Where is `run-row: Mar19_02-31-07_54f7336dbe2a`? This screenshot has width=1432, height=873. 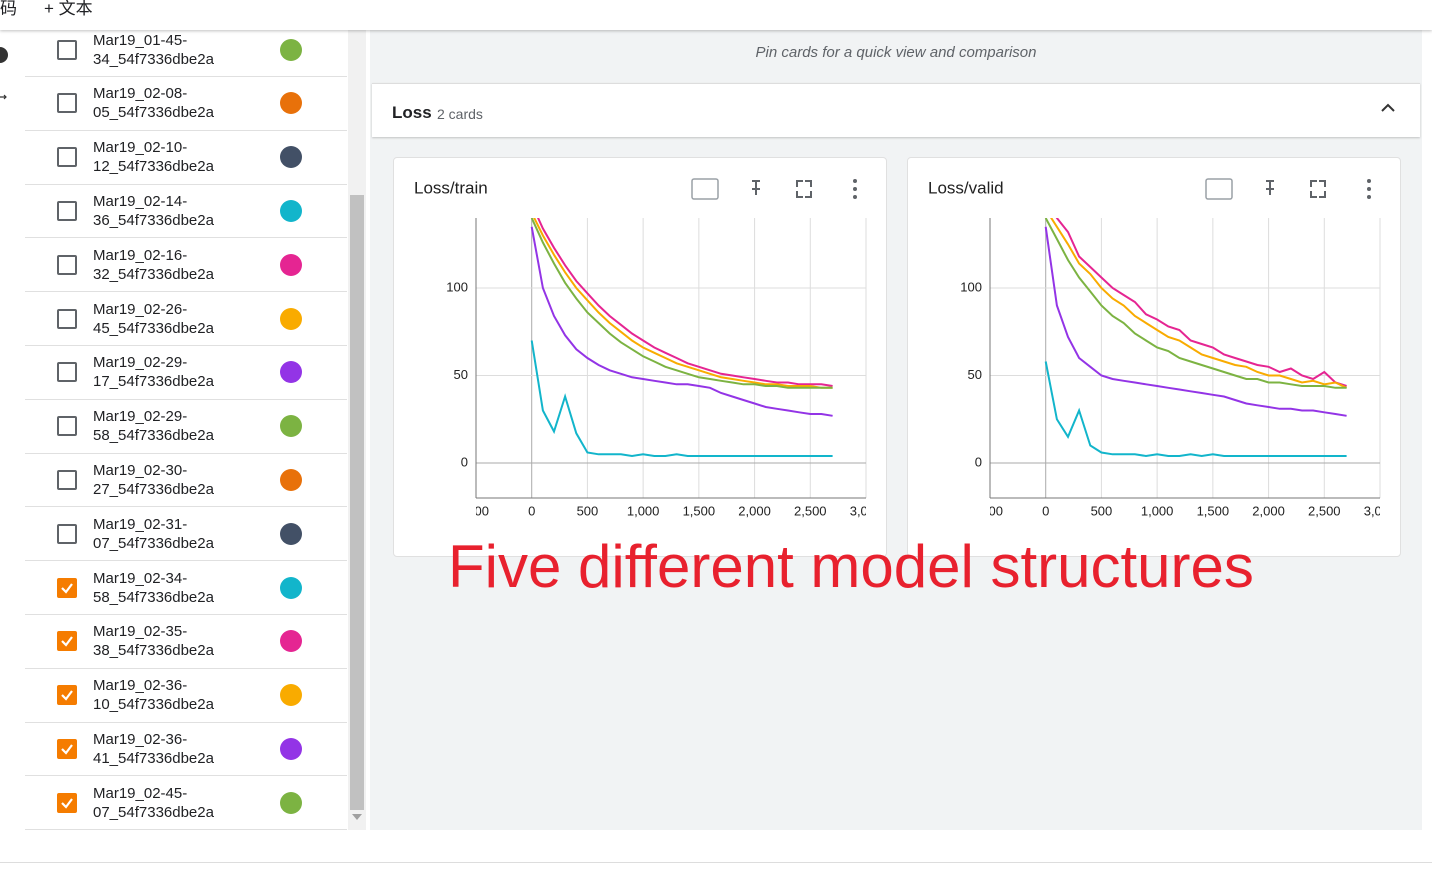
run-row: Mar19_02-31-07_54f7336dbe2a is located at coordinates (186, 534).